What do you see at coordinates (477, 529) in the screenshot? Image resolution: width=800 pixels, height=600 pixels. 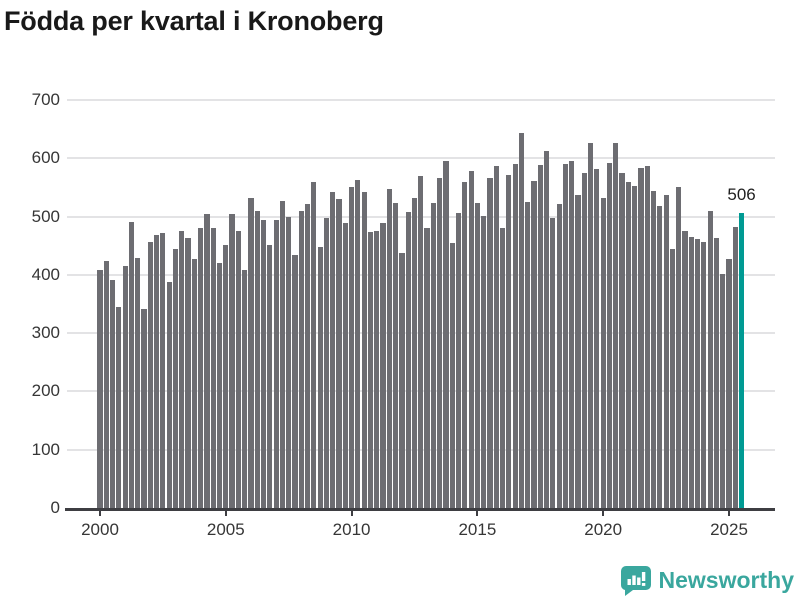 I see `x-axis-tick-label: 2015` at bounding box center [477, 529].